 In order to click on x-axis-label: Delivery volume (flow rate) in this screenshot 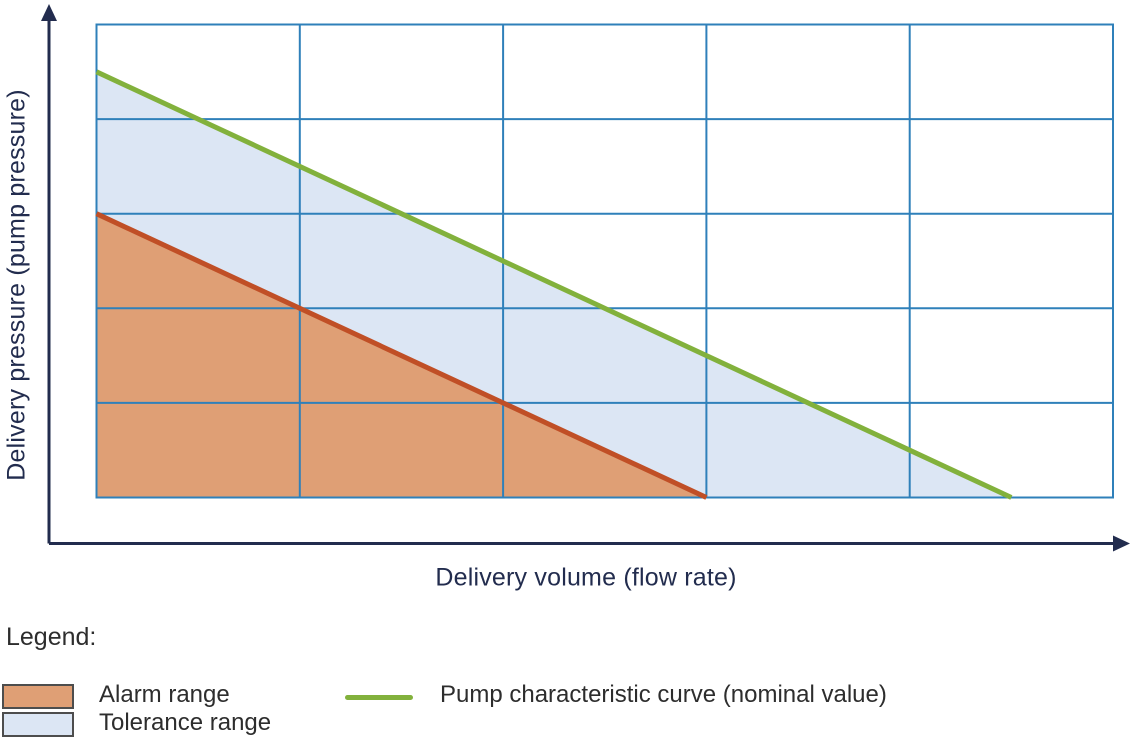, I will do `click(586, 577)`.